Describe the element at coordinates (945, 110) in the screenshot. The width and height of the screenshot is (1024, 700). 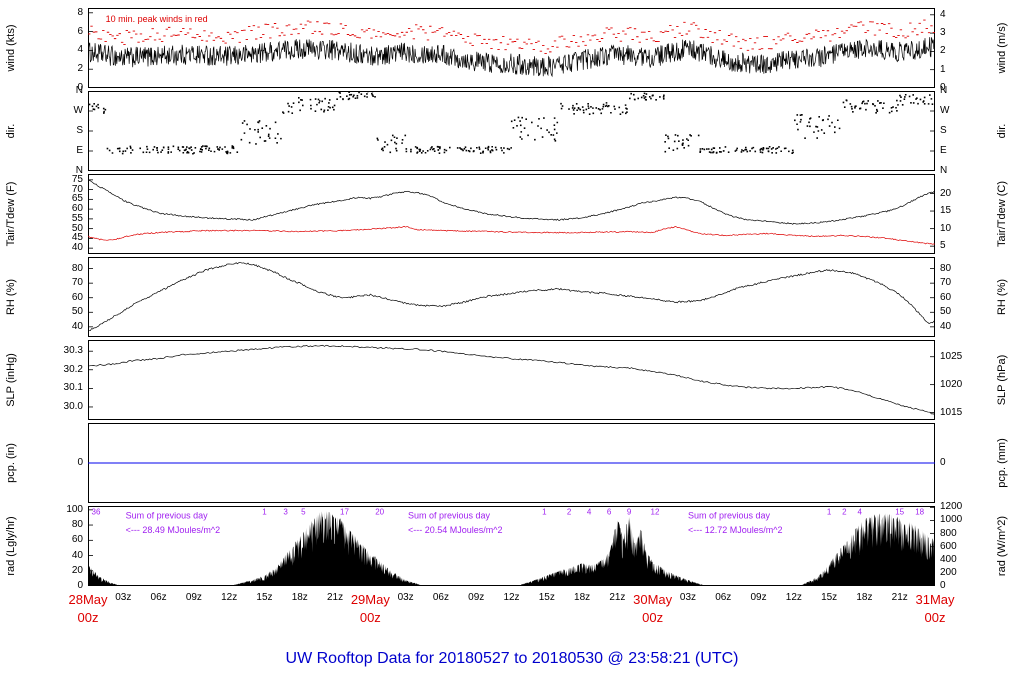
I see `y-tick-label: W` at that location.